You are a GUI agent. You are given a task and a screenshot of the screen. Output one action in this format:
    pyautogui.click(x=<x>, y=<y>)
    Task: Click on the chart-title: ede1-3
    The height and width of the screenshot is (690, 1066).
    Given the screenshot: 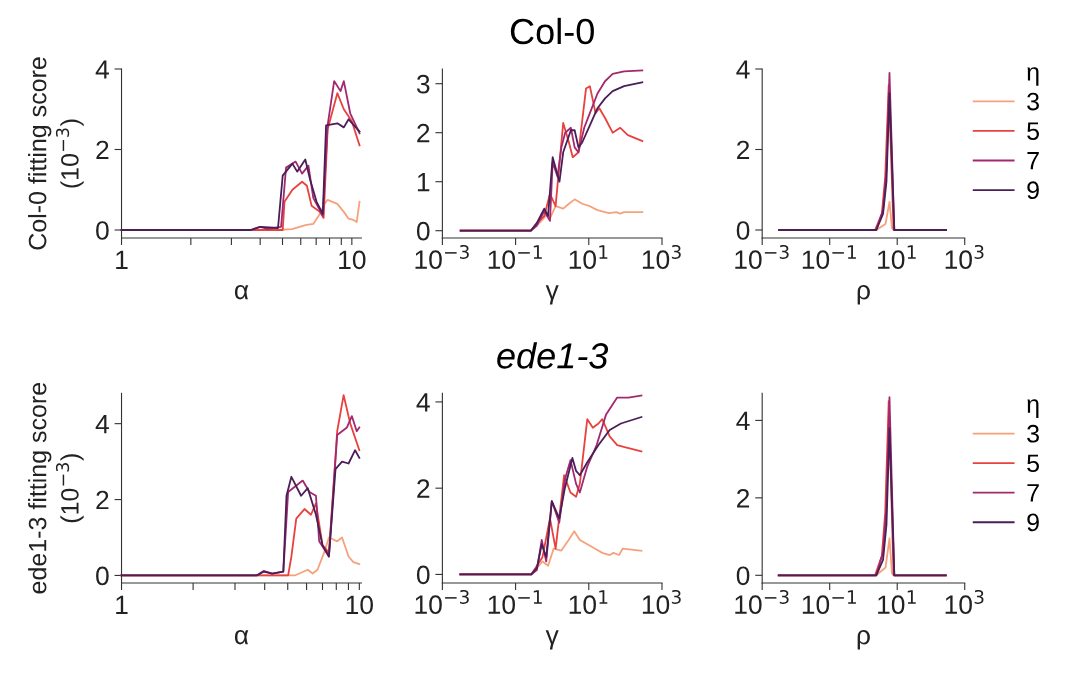 What is the action you would take?
    pyautogui.click(x=553, y=355)
    